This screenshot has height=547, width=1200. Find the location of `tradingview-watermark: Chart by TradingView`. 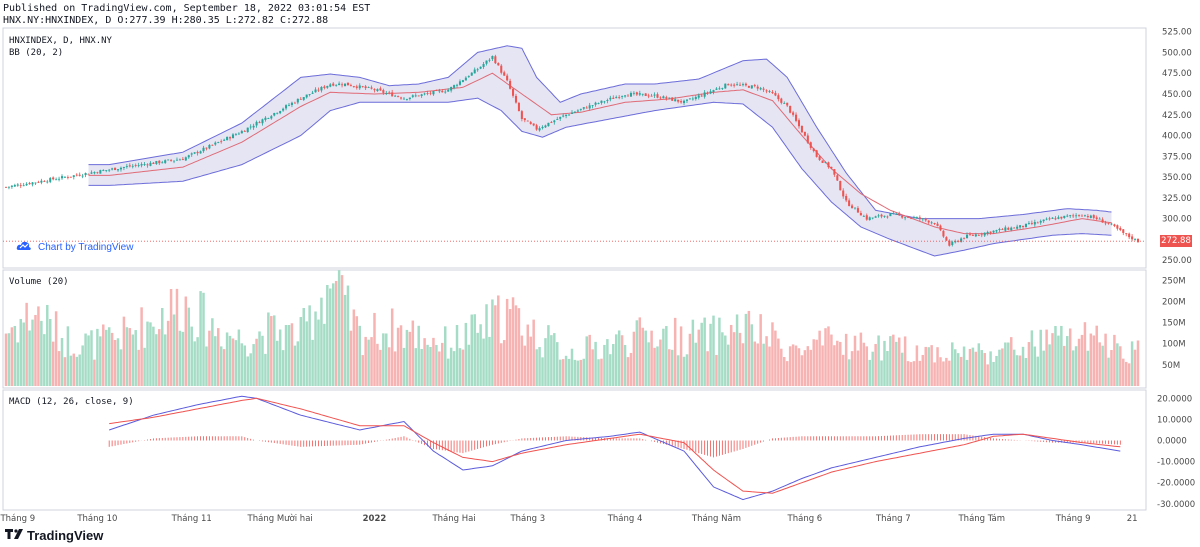

tradingview-watermark: Chart by TradingView is located at coordinates (74, 247).